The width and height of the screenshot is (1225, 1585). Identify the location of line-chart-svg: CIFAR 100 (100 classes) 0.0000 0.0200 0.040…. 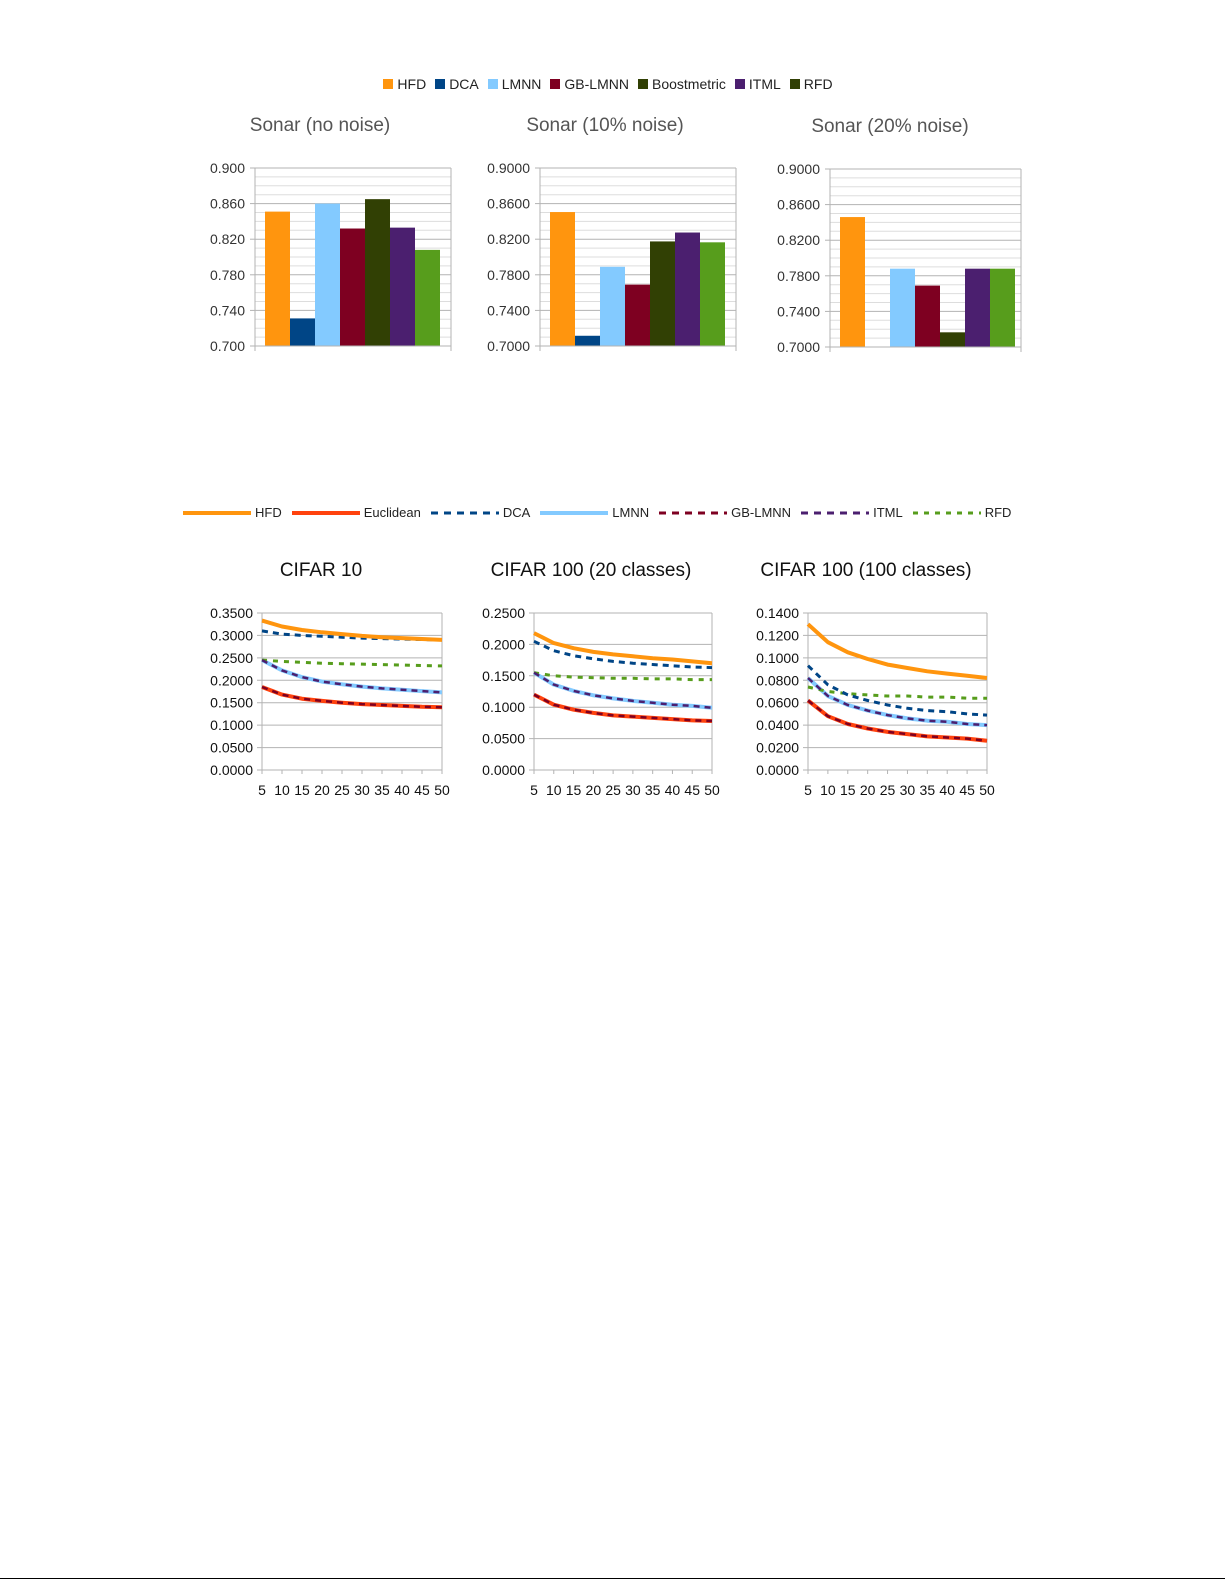
(875, 679).